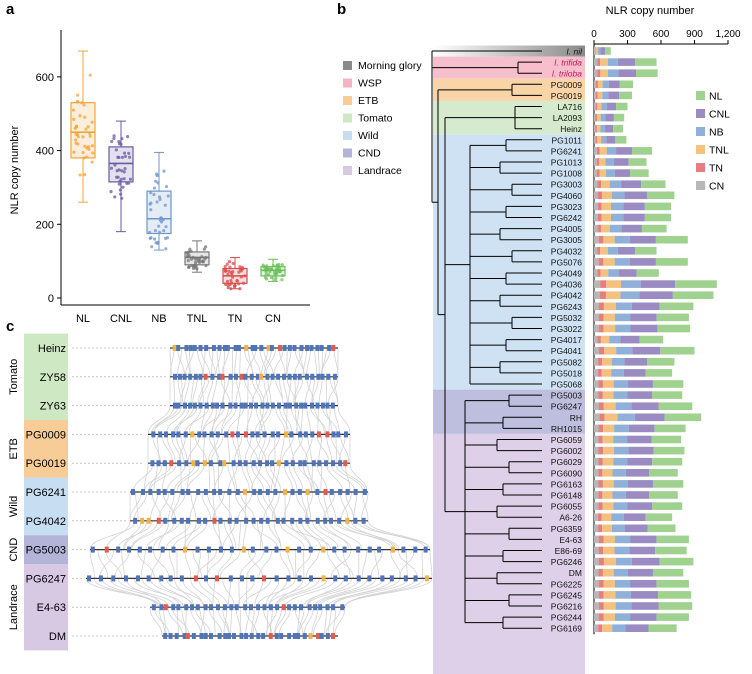 The width and height of the screenshot is (752, 674). I want to click on b-legend-label: WSP, so click(370, 84).